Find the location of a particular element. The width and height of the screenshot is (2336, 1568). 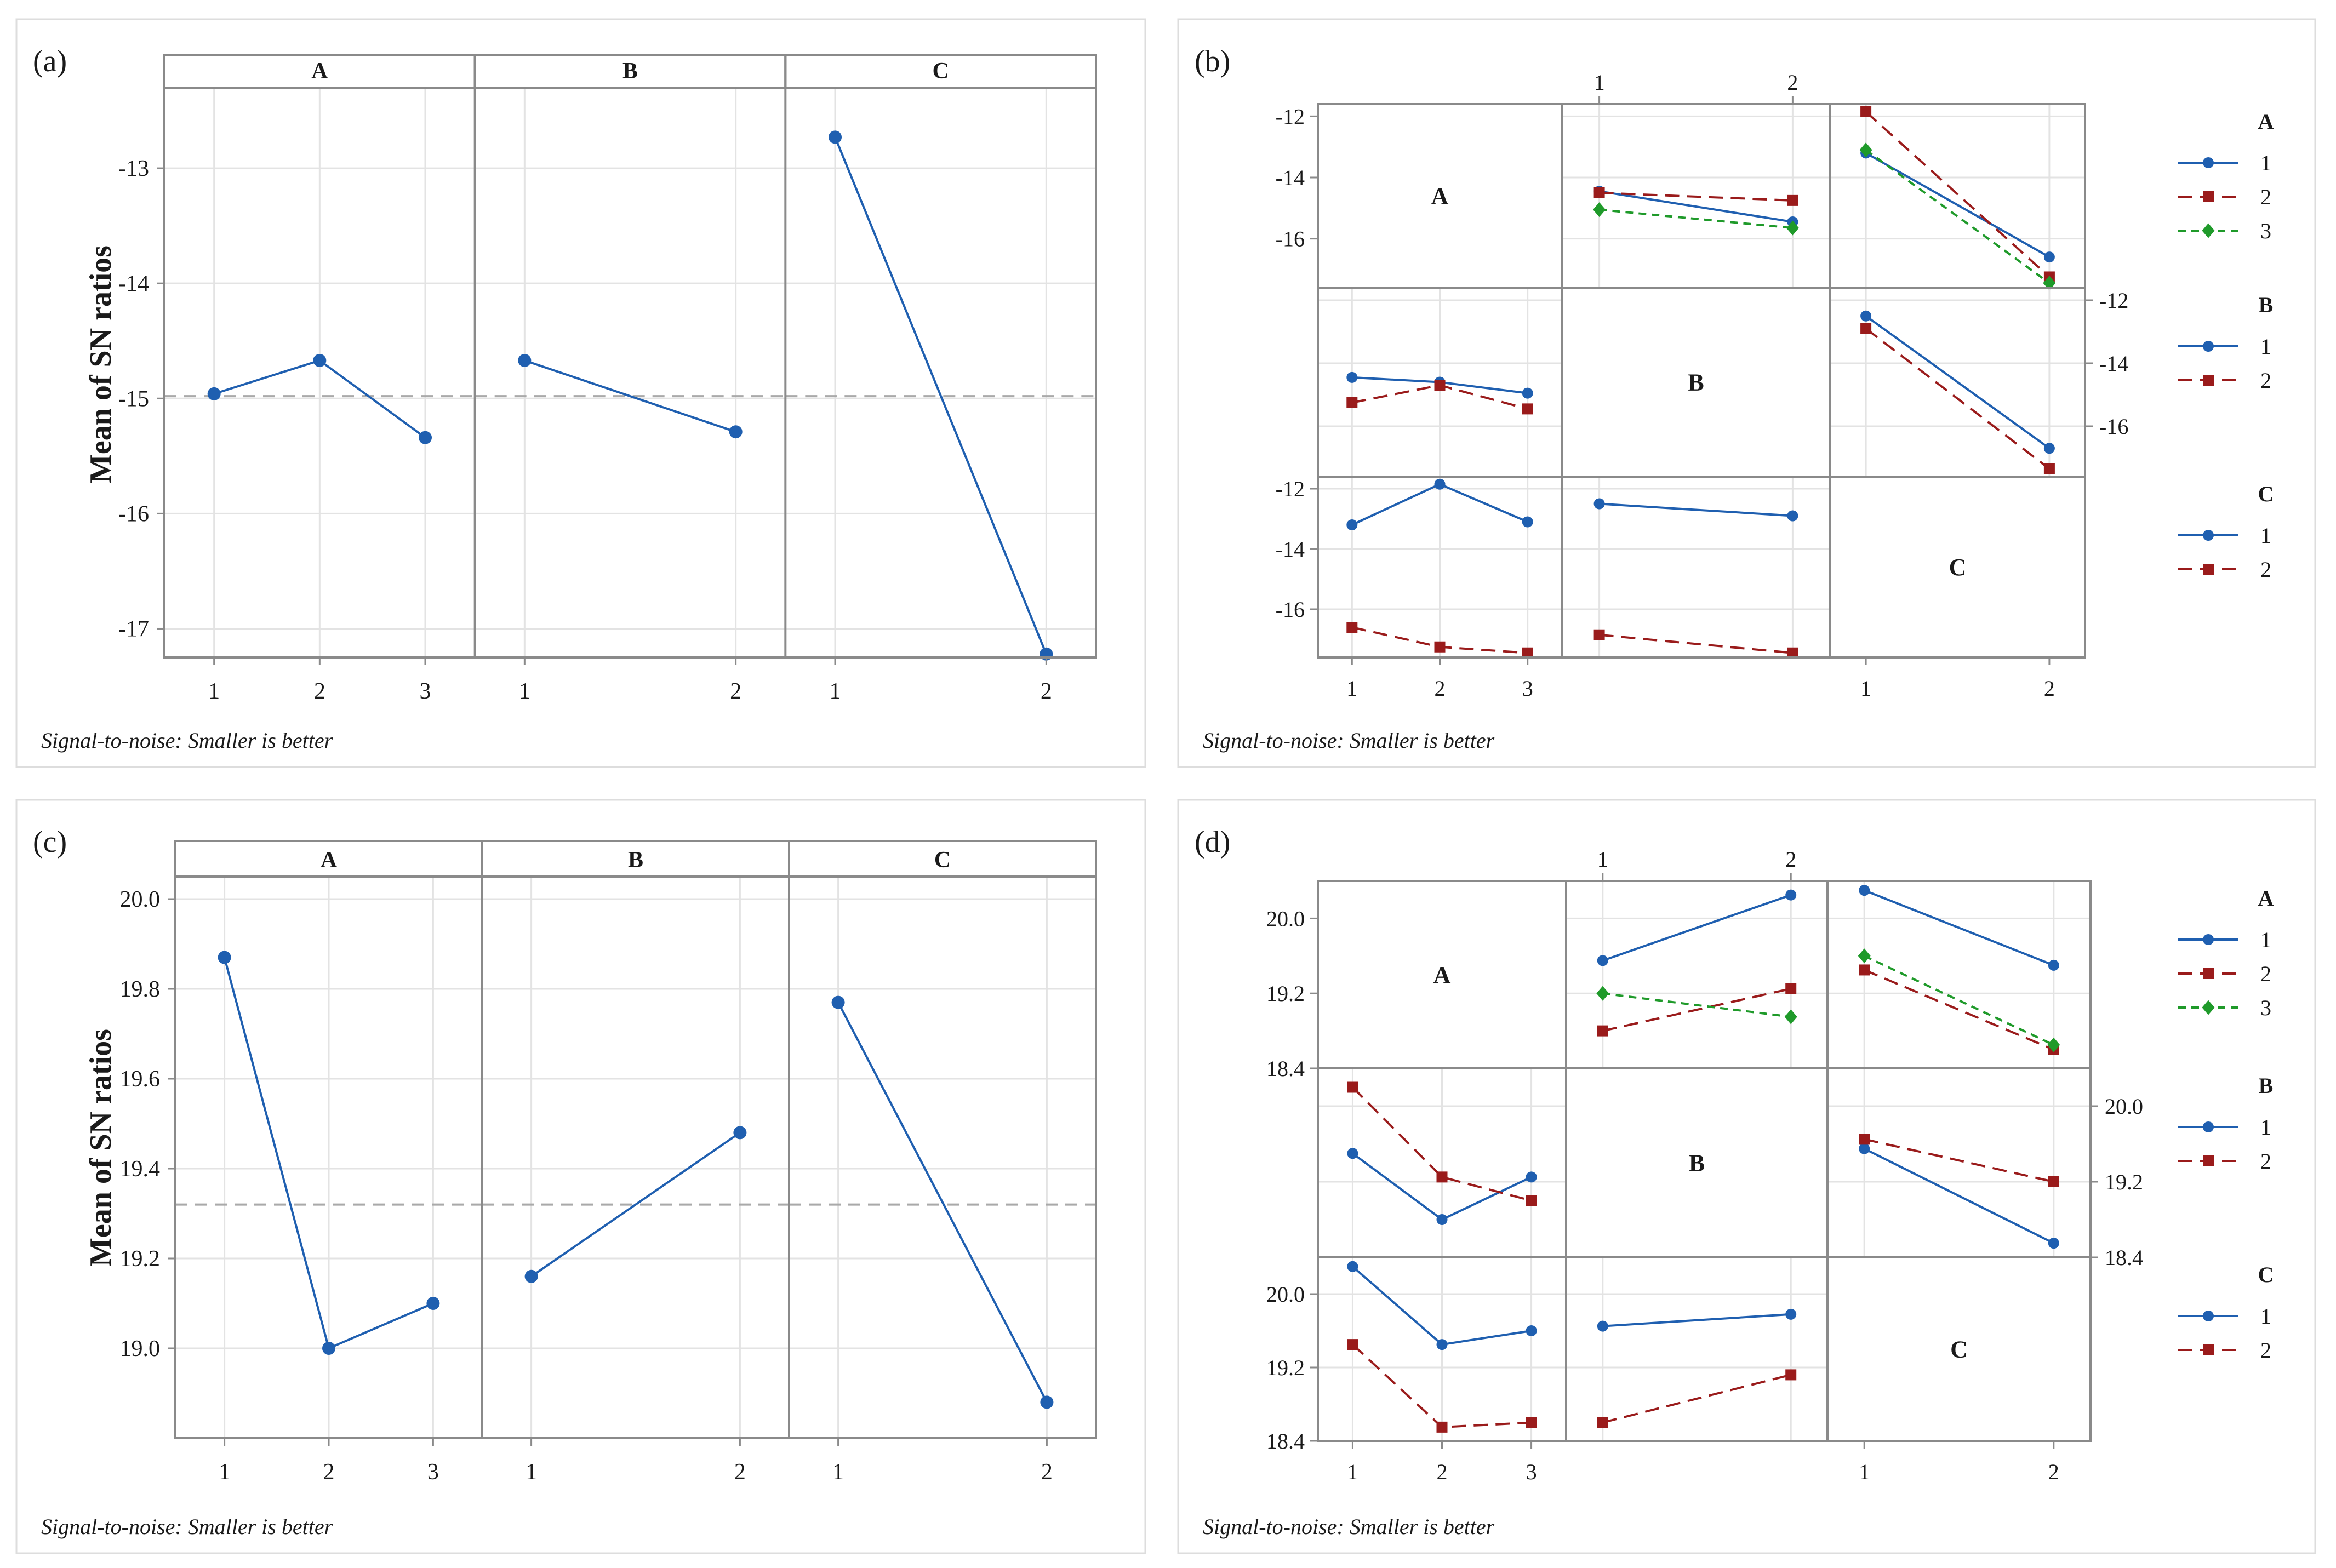

y-tick-label-left: -16 is located at coordinates (1290, 610).